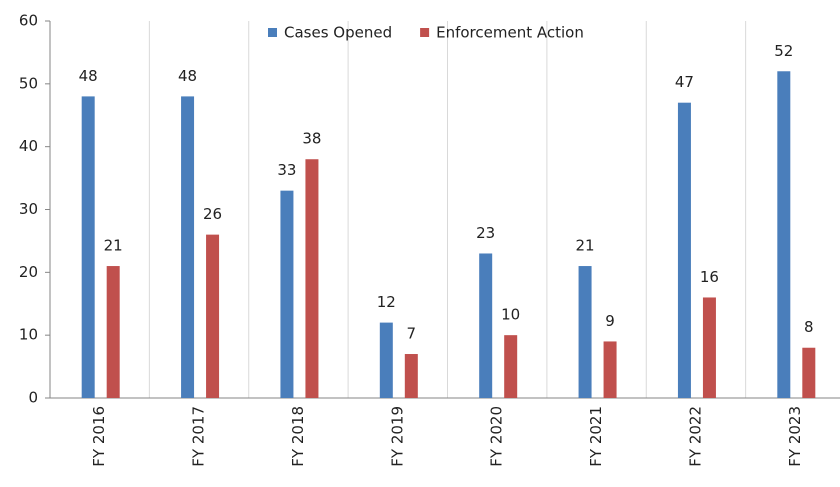 The height and width of the screenshot is (487, 840). I want to click on data-label: 52, so click(783, 51).